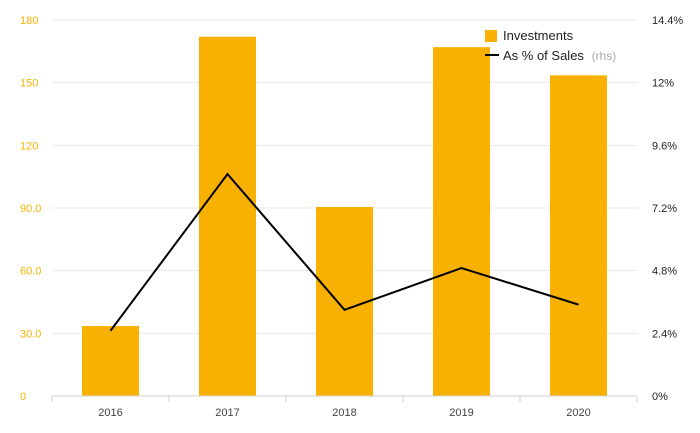  What do you see at coordinates (578, 413) in the screenshot?
I see `x-tick-label: 2020` at bounding box center [578, 413].